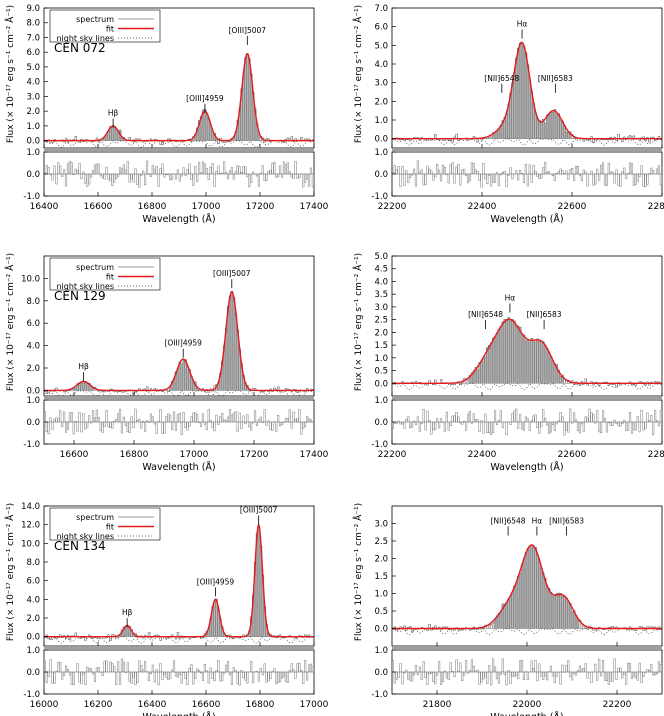  What do you see at coordinates (110, 277) in the screenshot?
I see `legend-label: fit` at bounding box center [110, 277].